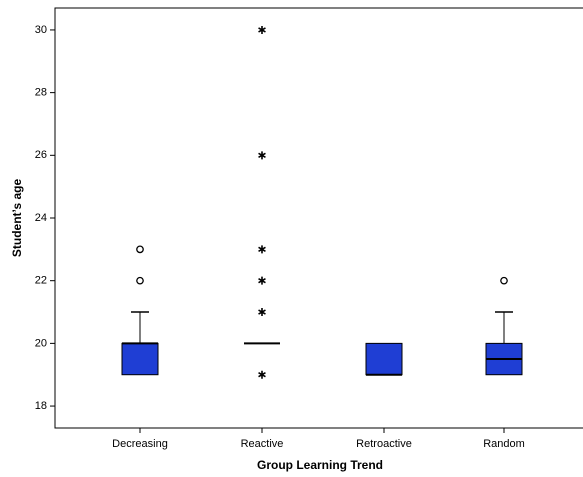 This screenshot has width=583, height=477. I want to click on x-tick-label: Decreasing, so click(140, 444).